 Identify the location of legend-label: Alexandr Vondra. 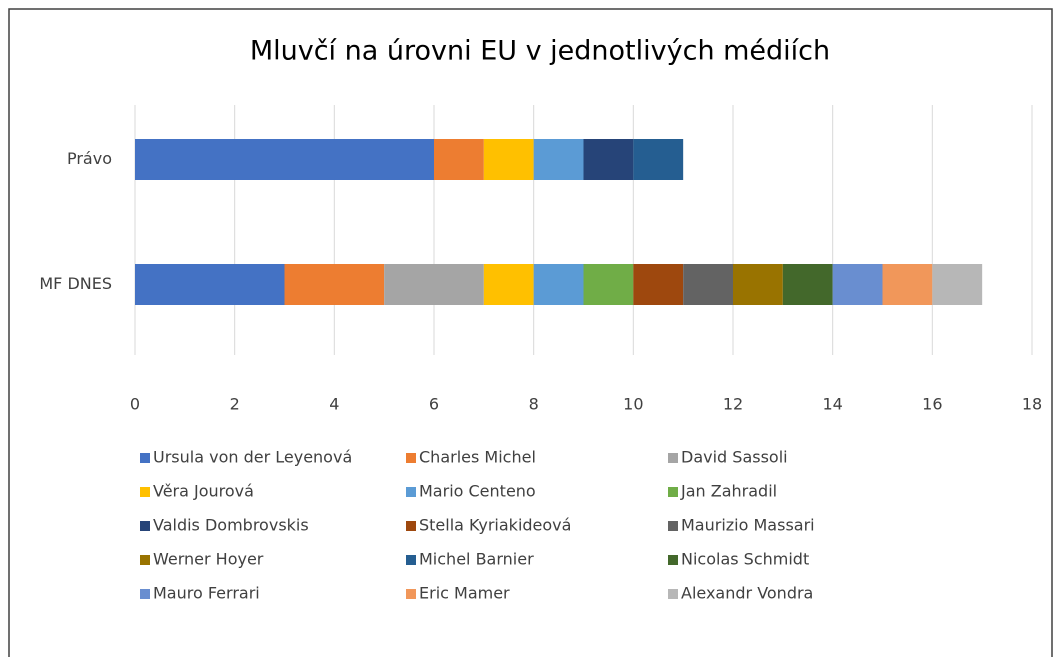
(747, 593).